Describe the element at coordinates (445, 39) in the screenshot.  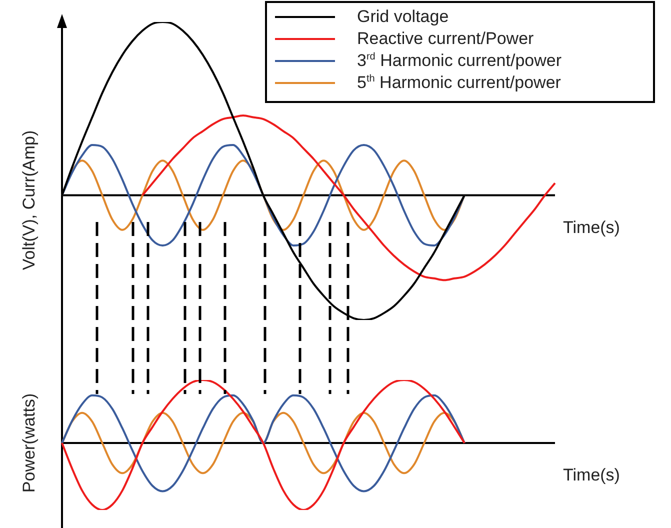
I see `legend-label: Reactive current/Power` at that location.